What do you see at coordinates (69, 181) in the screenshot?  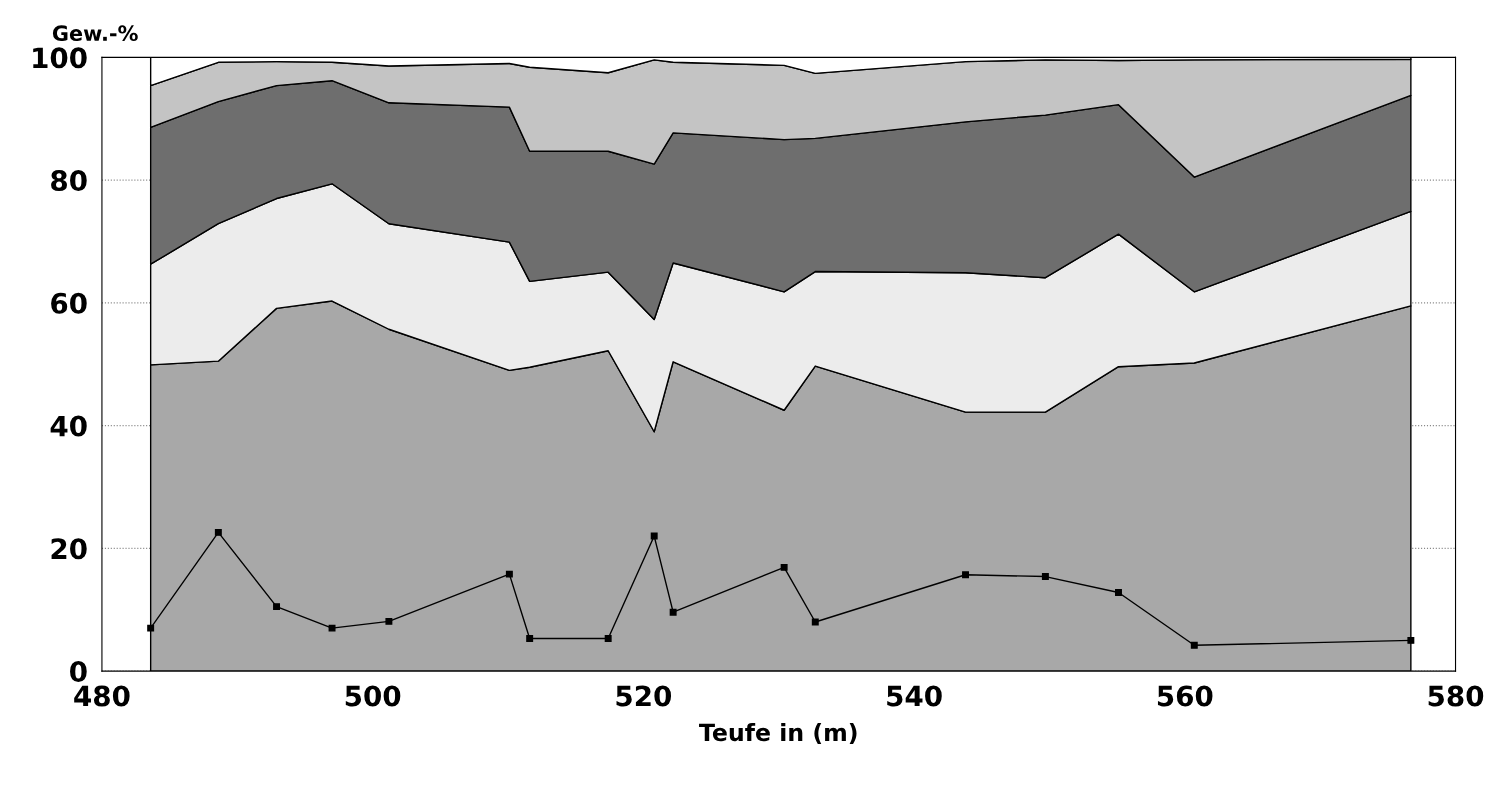 I see `y-tick-label: 80` at bounding box center [69, 181].